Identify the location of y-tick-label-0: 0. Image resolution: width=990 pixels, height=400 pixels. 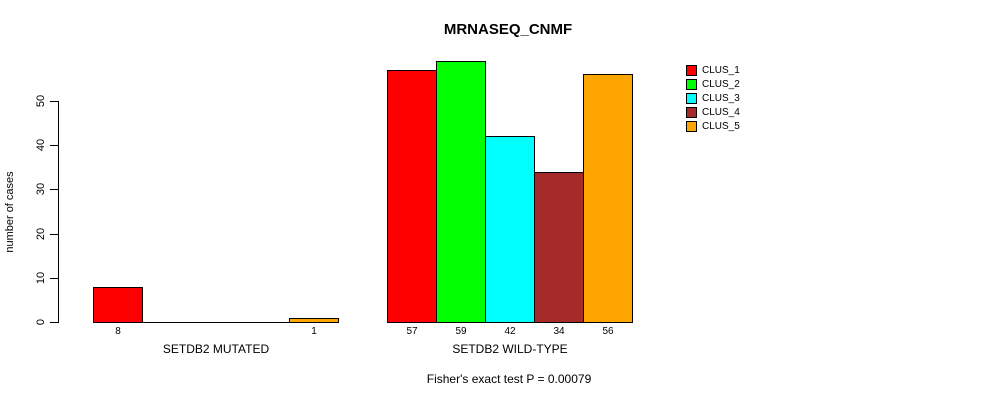
(41, 322).